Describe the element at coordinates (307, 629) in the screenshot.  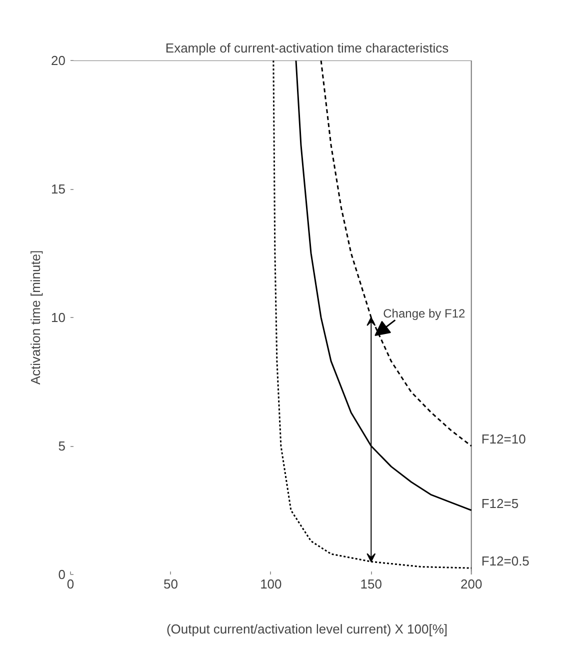
I see `x-axis-title: (Output current/activation level current) X 100[%]` at that location.